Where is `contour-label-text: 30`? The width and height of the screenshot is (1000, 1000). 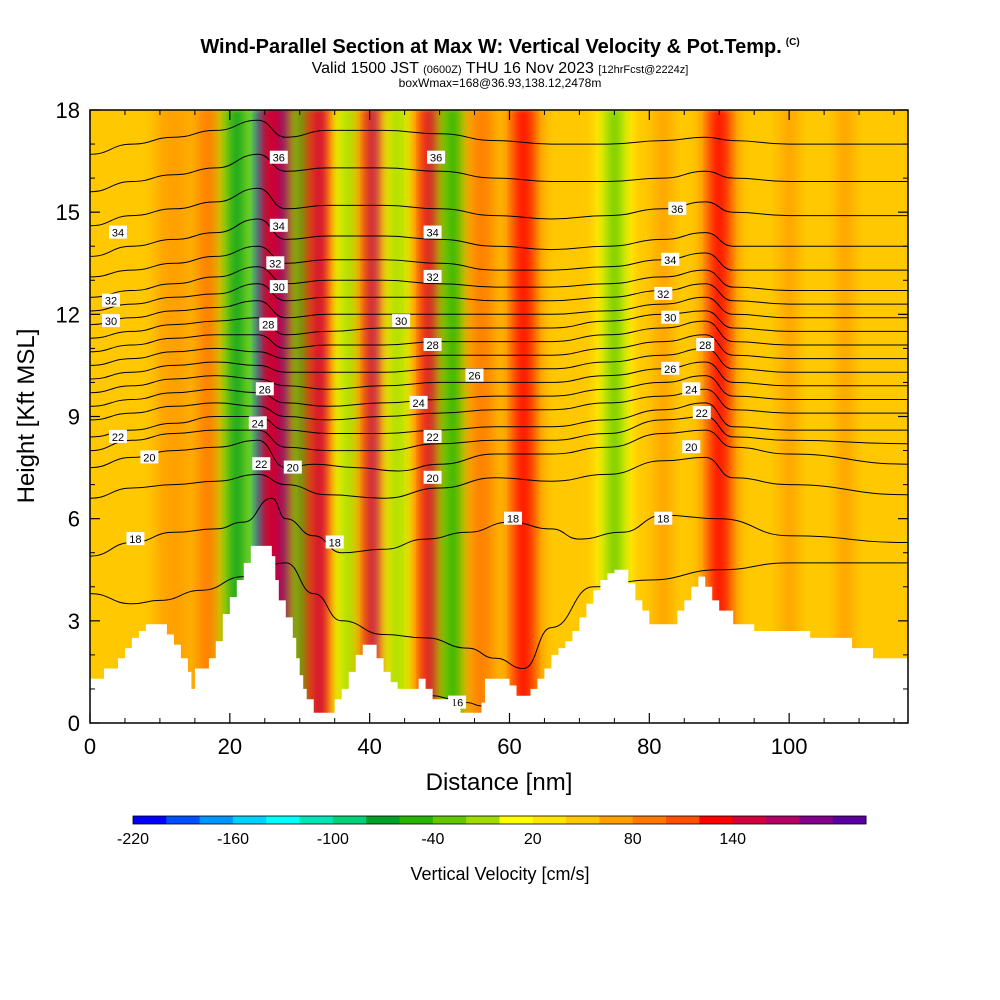 contour-label-text: 30 is located at coordinates (111, 322).